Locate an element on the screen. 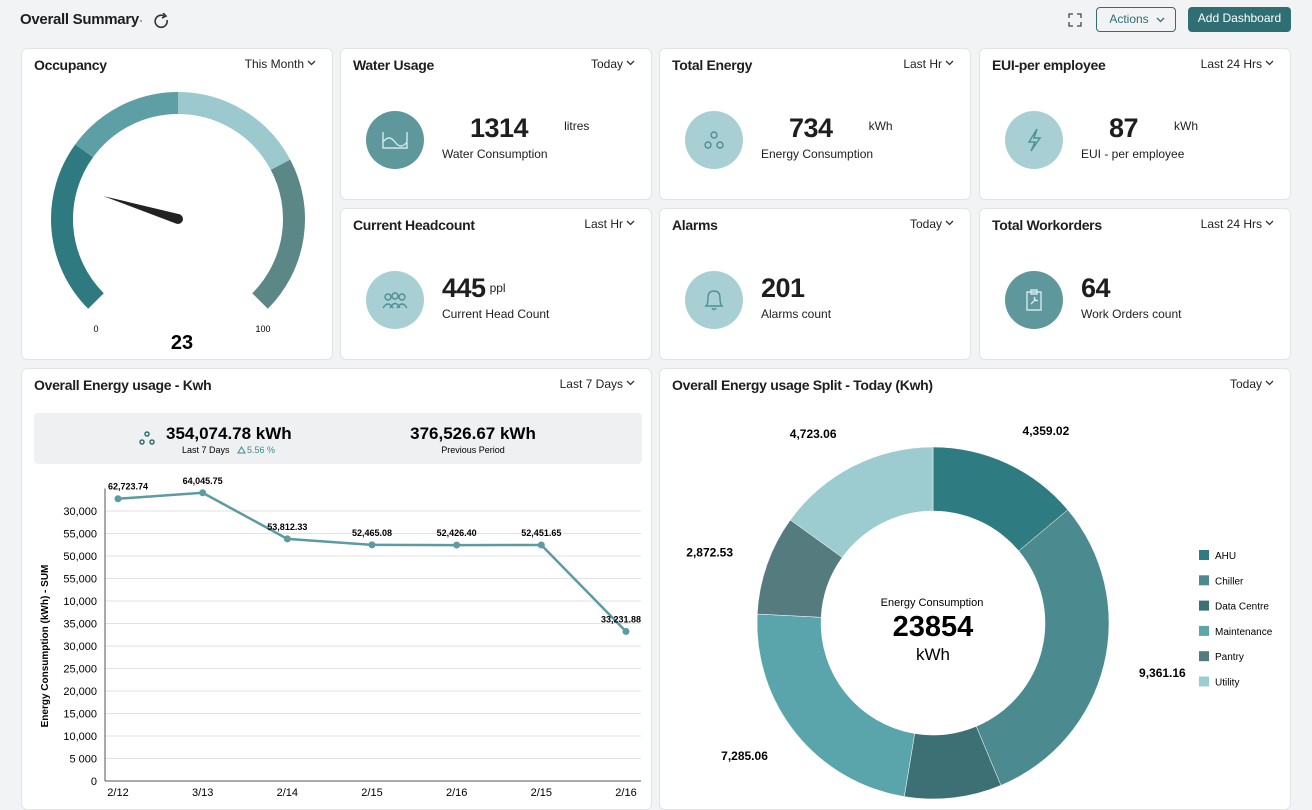 This screenshot has width=1312, height=810. y-tick-label: 50,000 is located at coordinates (80, 557).